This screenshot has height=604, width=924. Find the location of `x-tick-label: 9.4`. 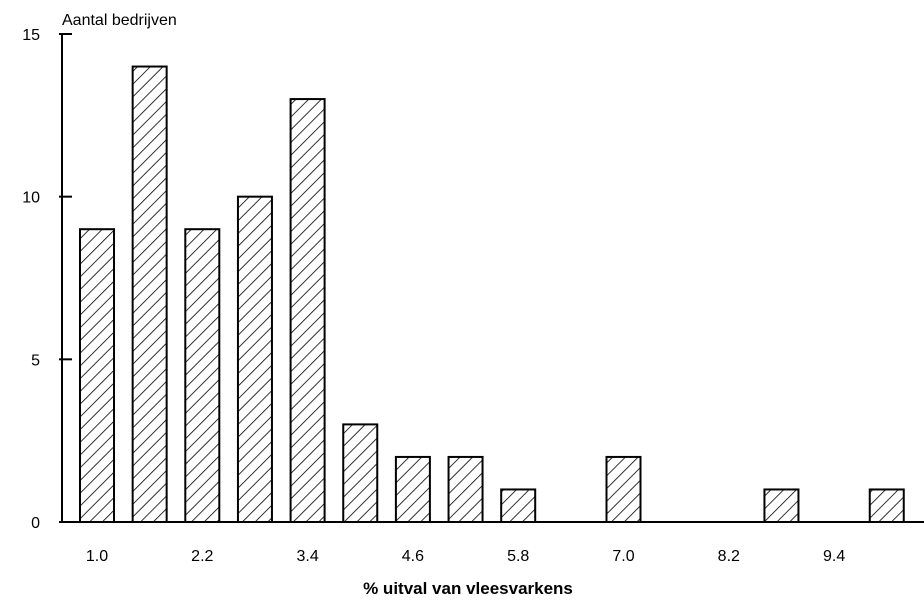

x-tick-label: 9.4 is located at coordinates (834, 556).